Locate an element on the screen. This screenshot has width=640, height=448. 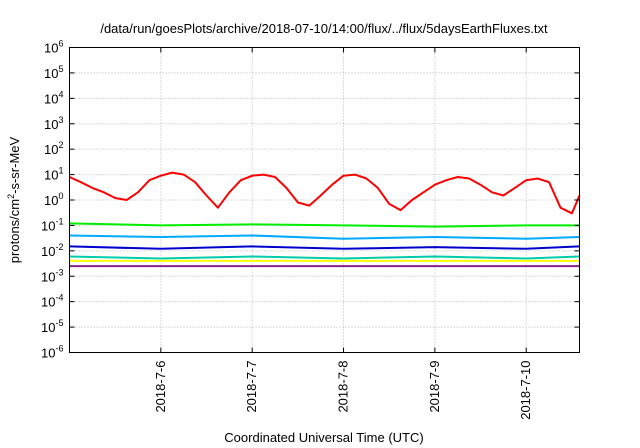
x-axis-label: Coordinated Universal Time (UTC) is located at coordinates (323, 437).